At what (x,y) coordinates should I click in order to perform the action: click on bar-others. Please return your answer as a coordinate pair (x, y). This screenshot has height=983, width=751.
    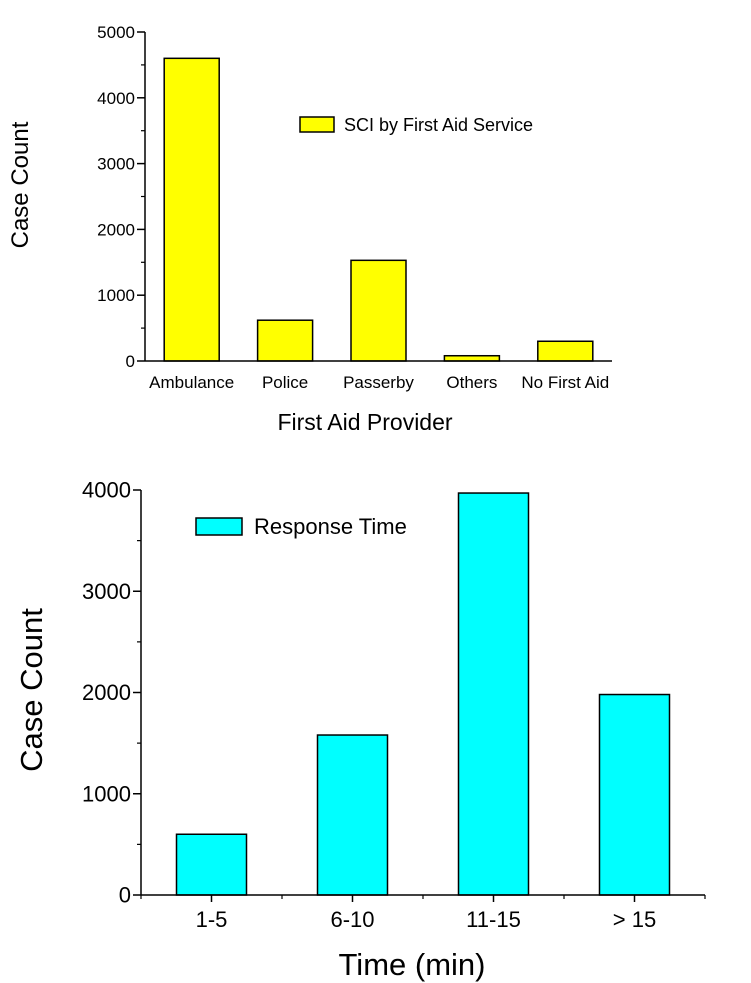
    Looking at the image, I should click on (472, 358).